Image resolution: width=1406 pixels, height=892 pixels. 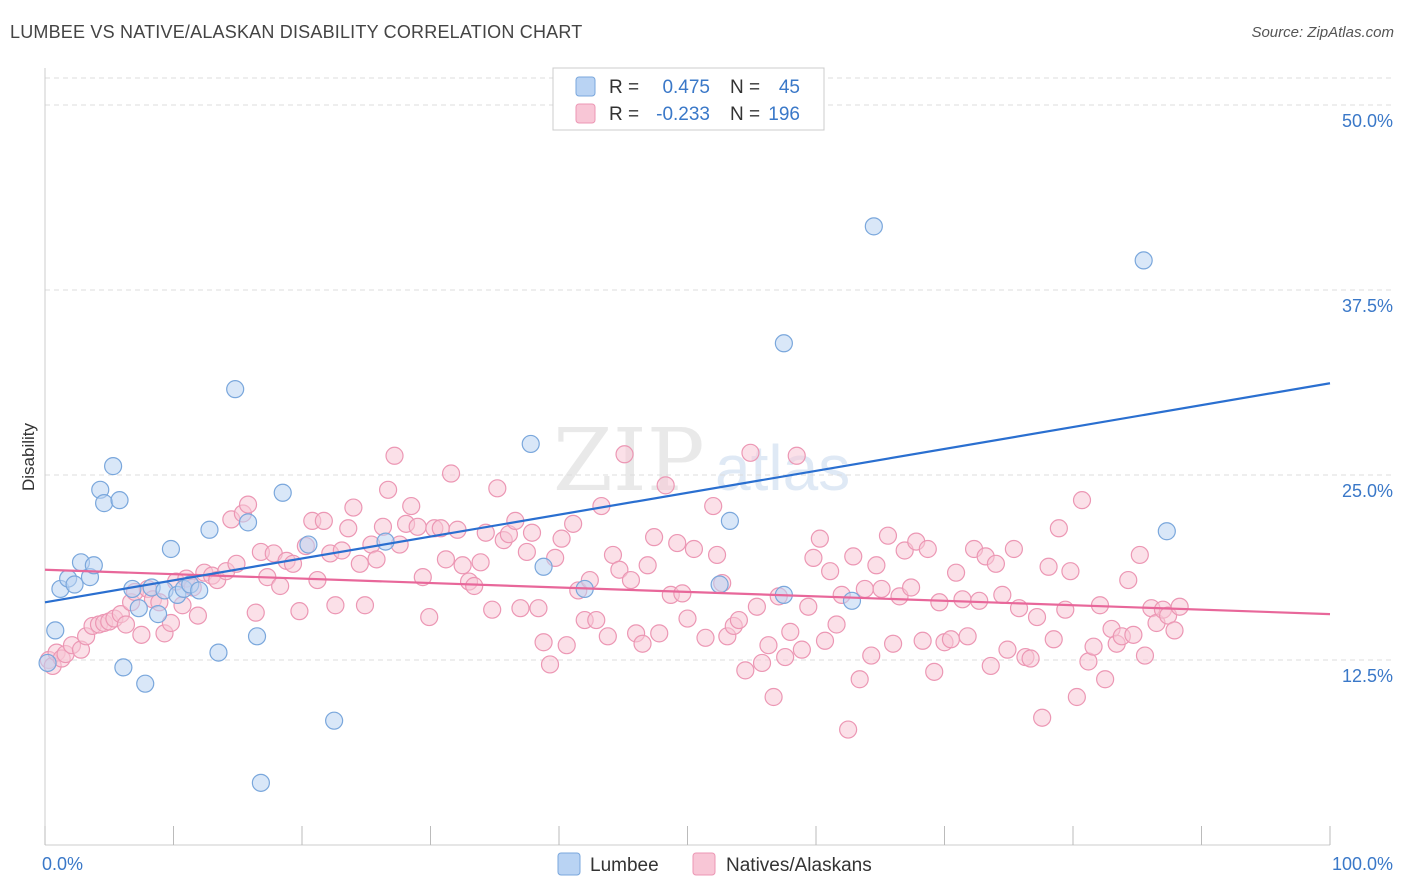 What do you see at coordinates (624, 87) in the screenshot?
I see `legend-r-label-lumbee: R =` at bounding box center [624, 87].